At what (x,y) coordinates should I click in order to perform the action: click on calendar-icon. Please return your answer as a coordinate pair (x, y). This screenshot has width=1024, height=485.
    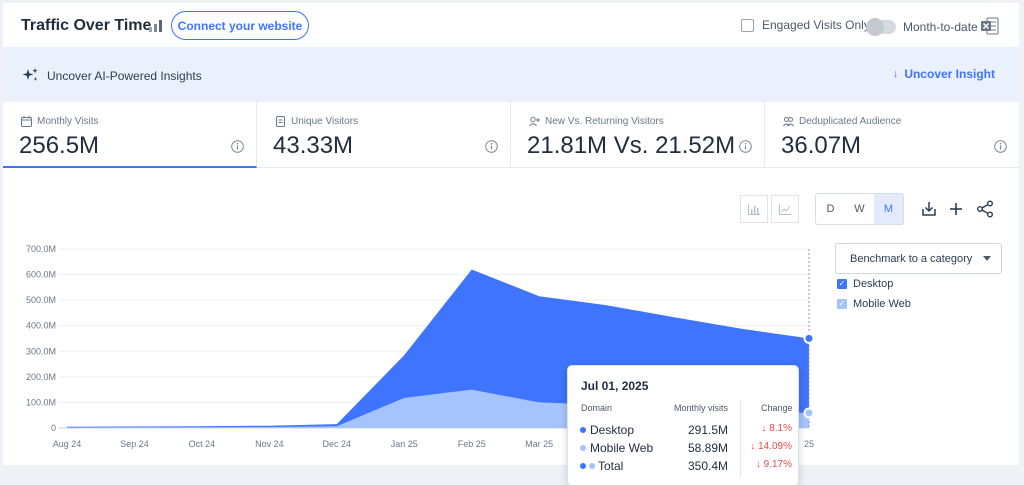
    Looking at the image, I should click on (26, 121).